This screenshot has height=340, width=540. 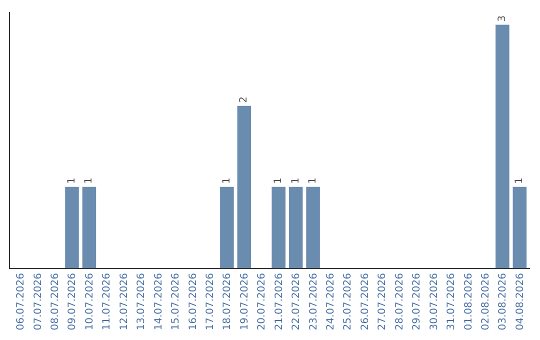 What do you see at coordinates (262, 301) in the screenshot?
I see `x-tick-label: 20.07.2026` at bounding box center [262, 301].